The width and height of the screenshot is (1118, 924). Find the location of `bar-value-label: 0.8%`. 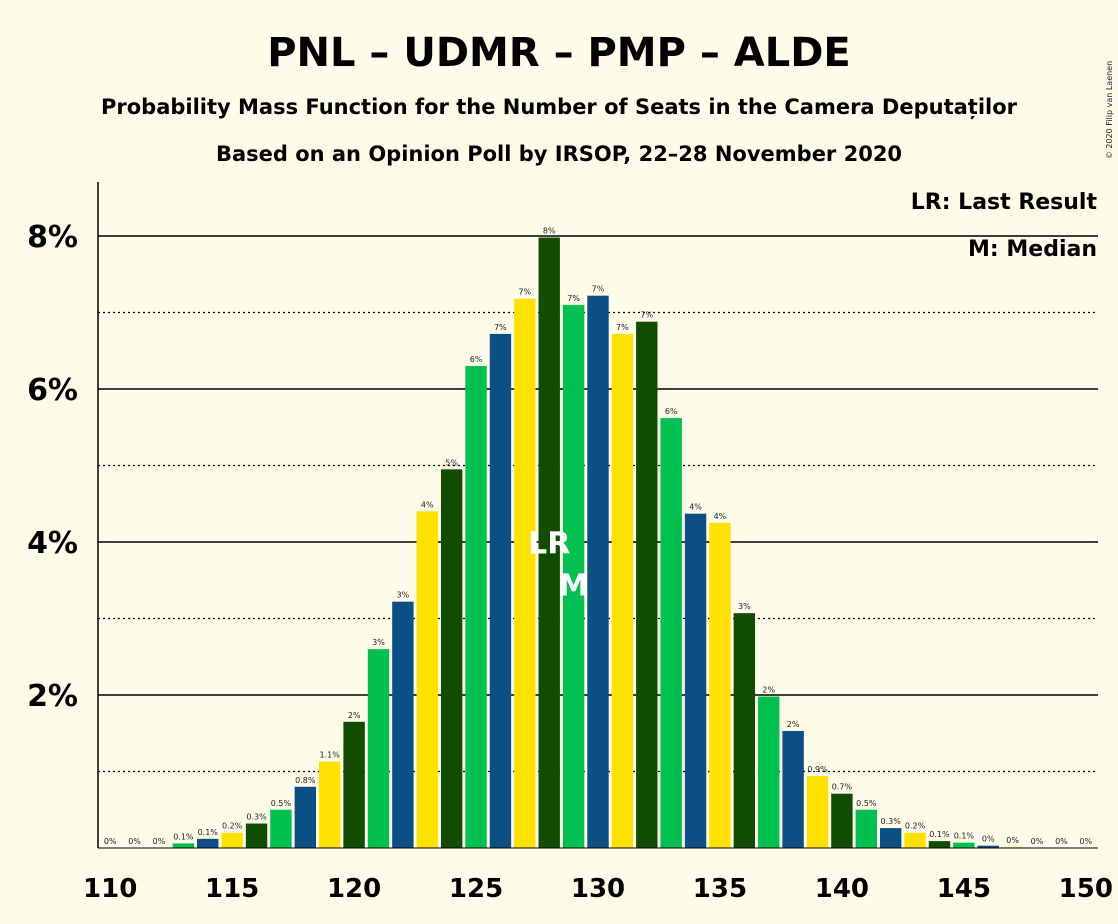

bar-value-label: 0.8% is located at coordinates (305, 780).